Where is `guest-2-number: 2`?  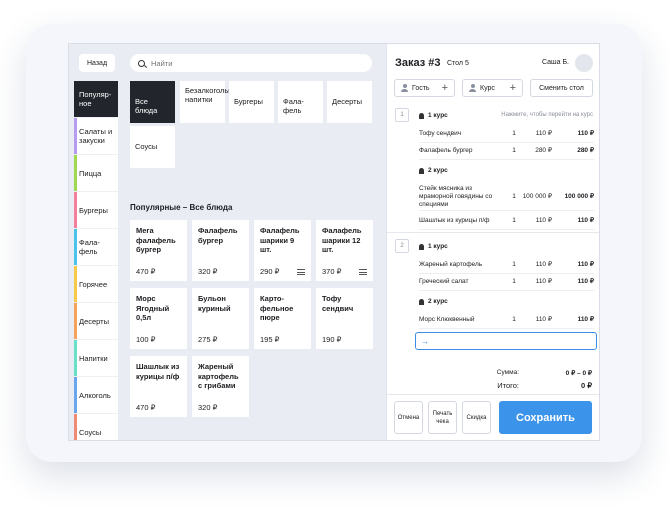 guest-2-number: 2 is located at coordinates (402, 246).